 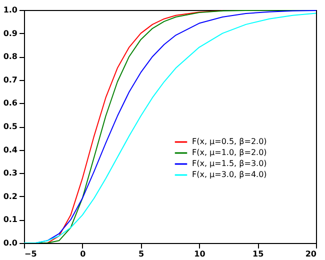 I want to click on y-tick-label: 0.1, so click(x=10, y=219).